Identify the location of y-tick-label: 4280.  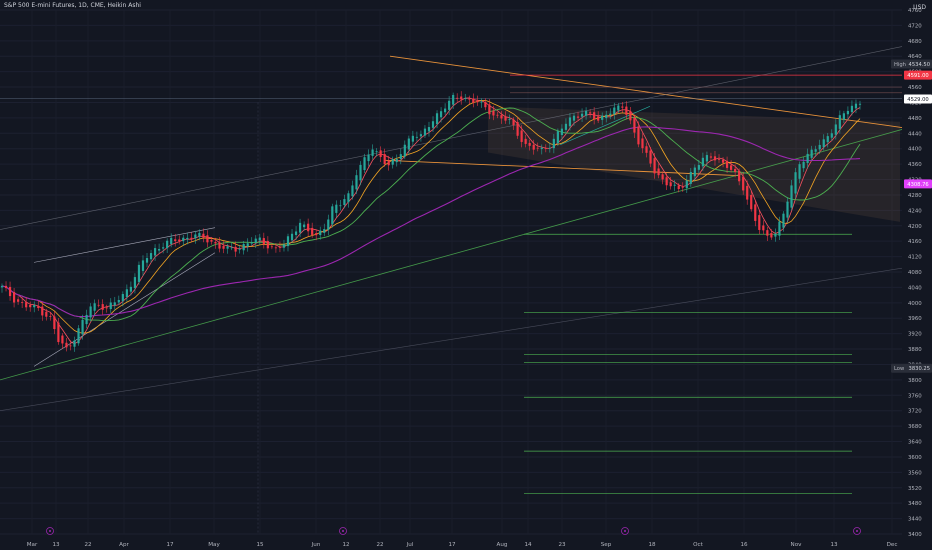
(915, 196).